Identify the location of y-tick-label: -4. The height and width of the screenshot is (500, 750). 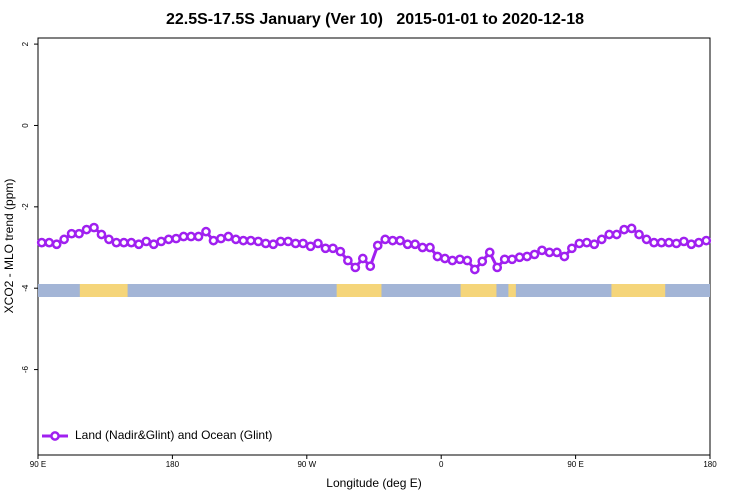
(25, 288).